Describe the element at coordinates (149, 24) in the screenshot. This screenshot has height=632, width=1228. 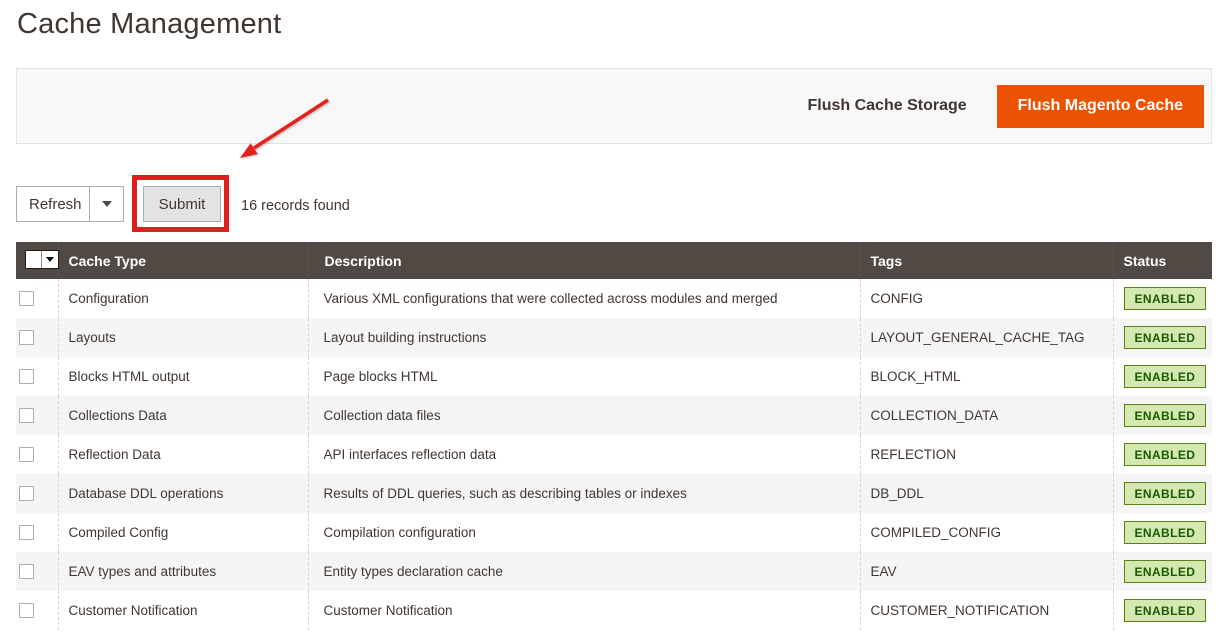
I see `page-title: Cache Management` at that location.